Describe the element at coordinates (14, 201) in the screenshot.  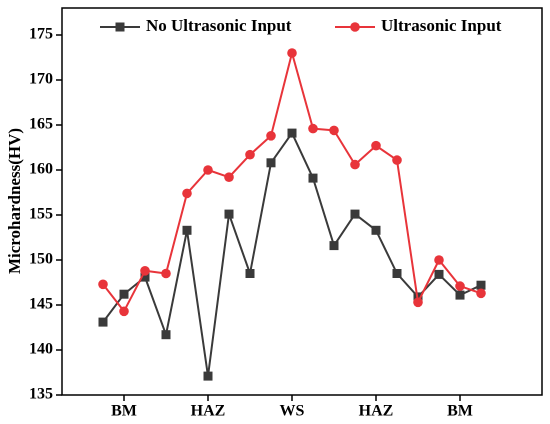
I see `y-axis-title: Microhardness(HV)` at that location.